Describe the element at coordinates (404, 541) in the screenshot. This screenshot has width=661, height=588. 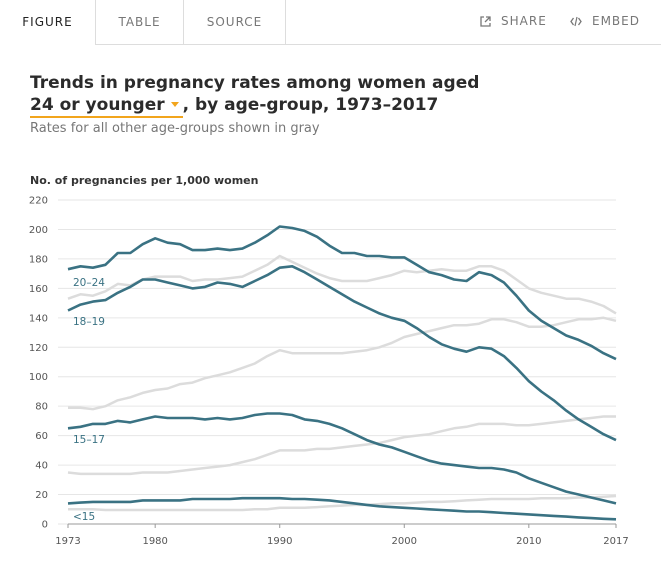
I see `x-tick-label: 2000` at that location.